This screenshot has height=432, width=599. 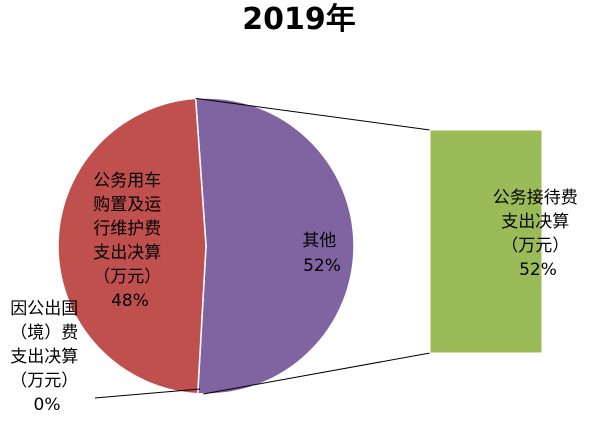 I want to click on slice-label-other: 其他 52%, so click(x=321, y=253).